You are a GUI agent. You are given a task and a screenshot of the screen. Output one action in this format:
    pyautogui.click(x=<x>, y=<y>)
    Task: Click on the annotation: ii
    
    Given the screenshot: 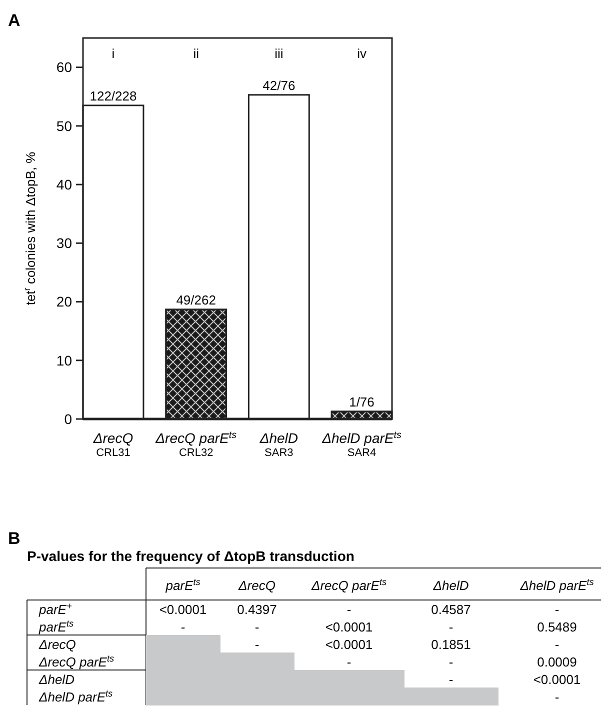 What is the action you would take?
    pyautogui.click(x=196, y=53)
    